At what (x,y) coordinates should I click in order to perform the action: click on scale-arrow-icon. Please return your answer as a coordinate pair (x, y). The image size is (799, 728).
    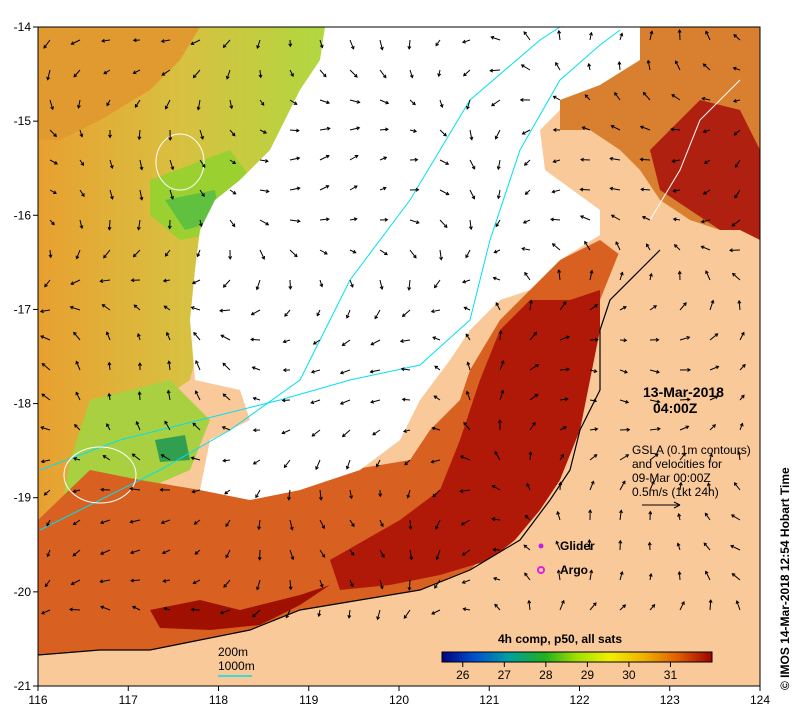
    Looking at the image, I should click on (661, 505).